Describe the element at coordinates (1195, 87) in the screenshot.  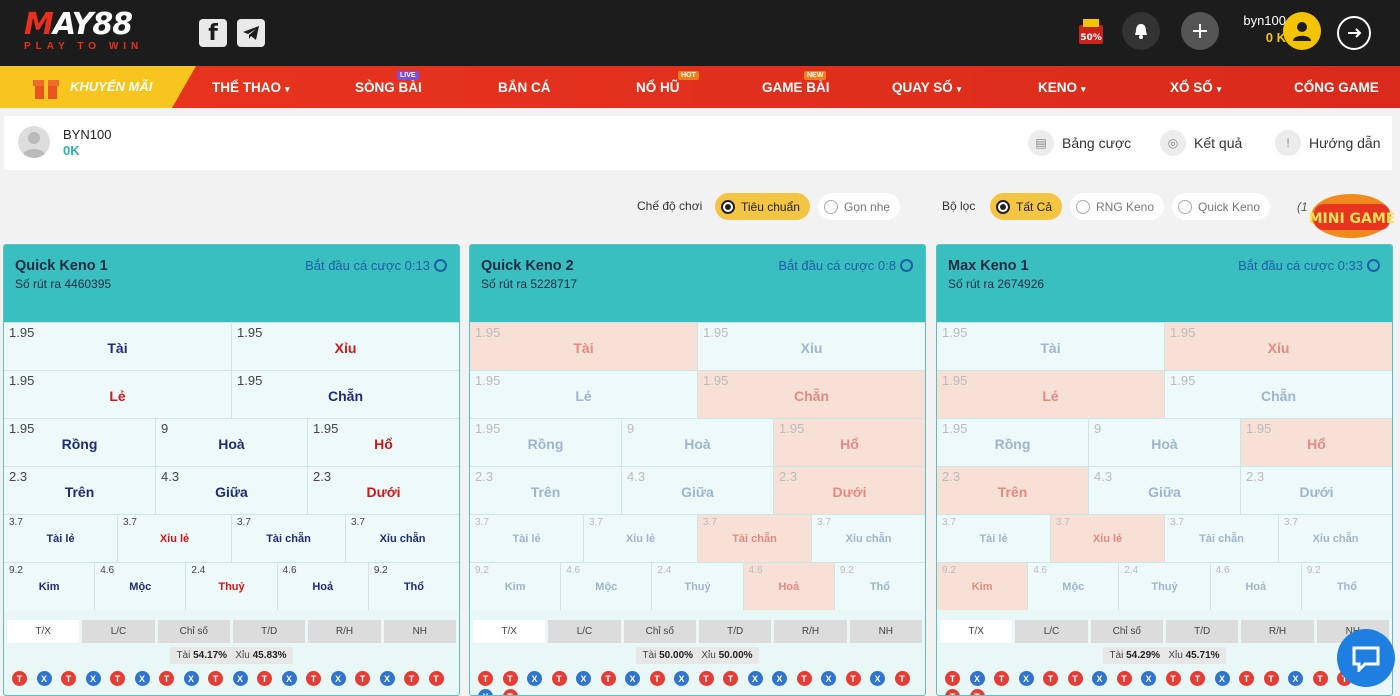
I see `nav-item-7: XỔ SỐ ▾` at that location.